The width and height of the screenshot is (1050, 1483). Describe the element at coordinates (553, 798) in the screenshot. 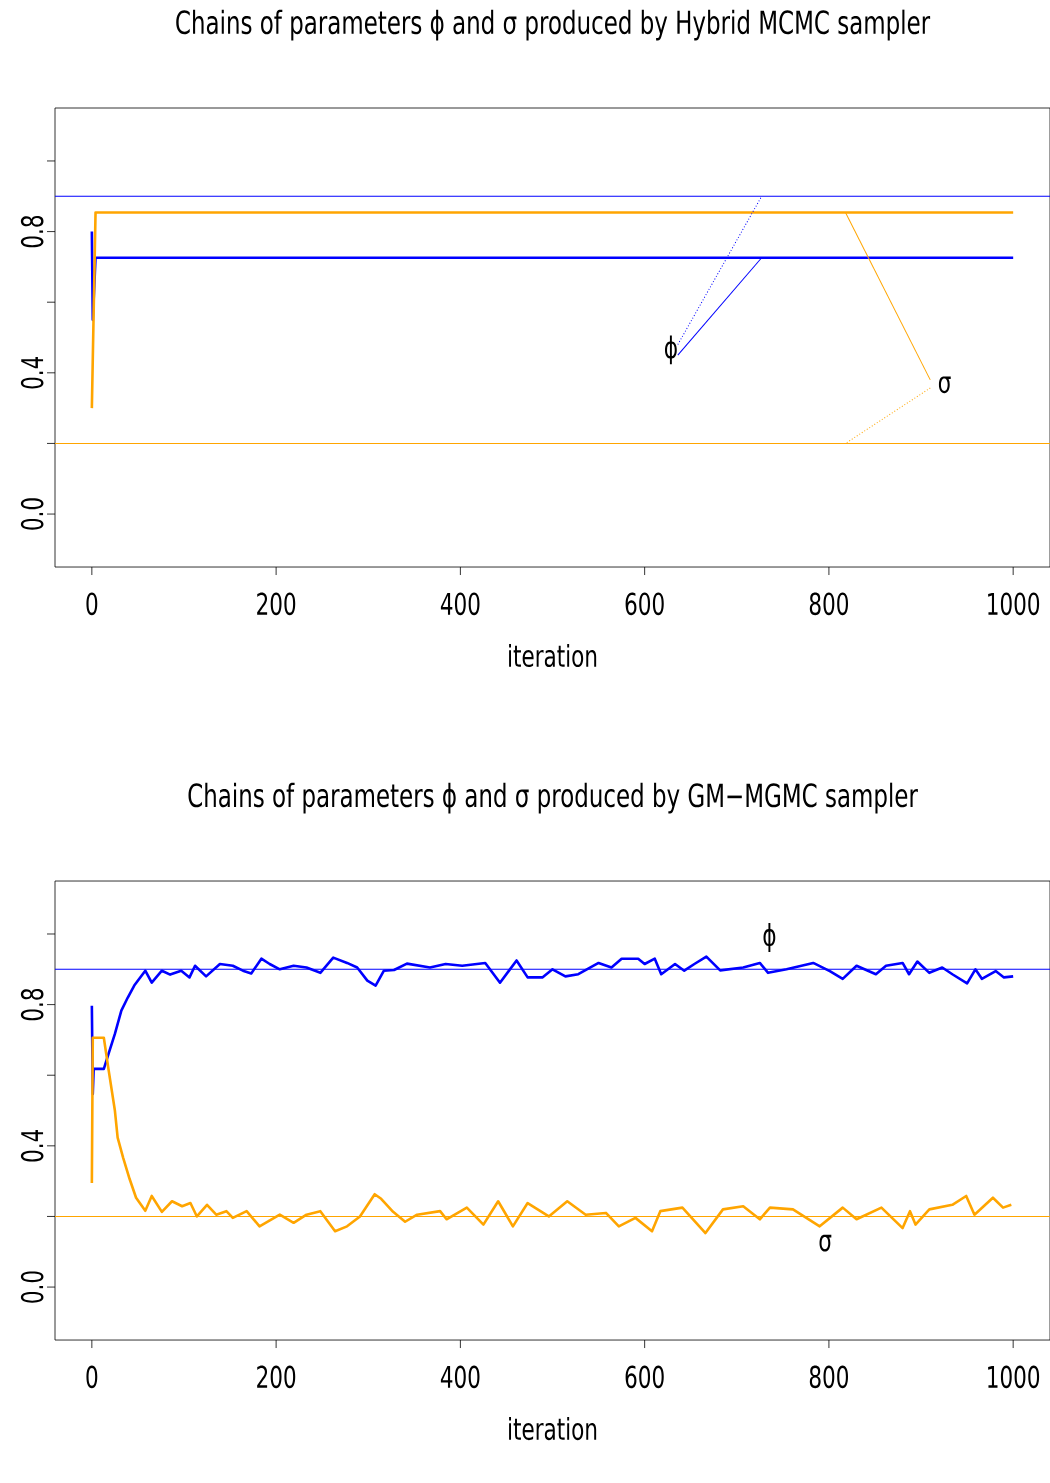

I see `chart-title: Chains of parameters ϕ and σ produced by GM−MGMC sampler` at that location.